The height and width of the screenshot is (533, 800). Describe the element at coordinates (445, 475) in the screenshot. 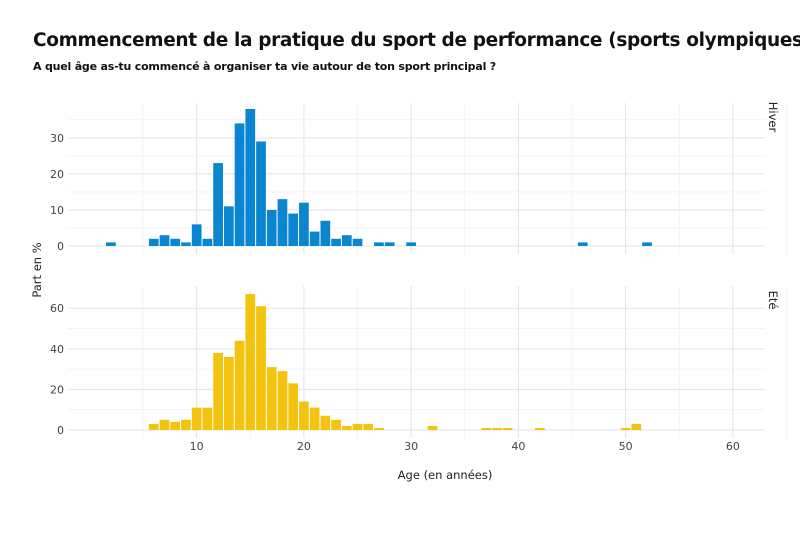

I see `x-axis-title: Age (en années)` at that location.